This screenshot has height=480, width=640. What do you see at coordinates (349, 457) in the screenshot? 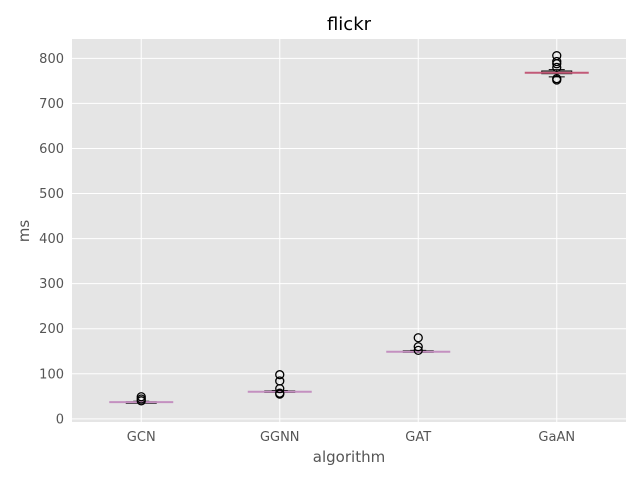
I see `x-axis-label: algorithm` at bounding box center [349, 457].